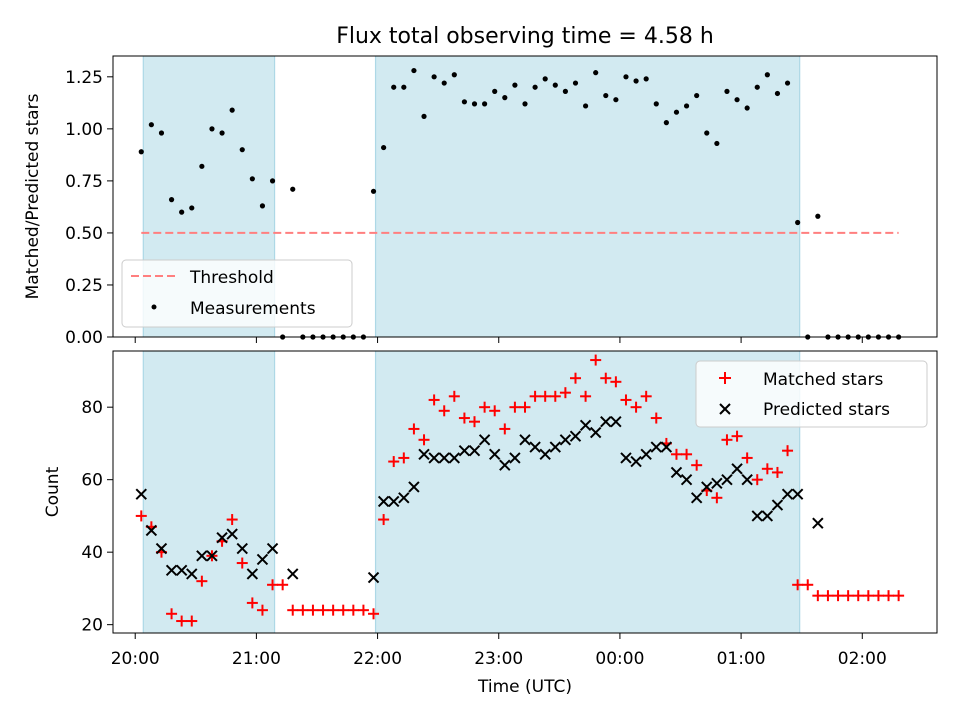 The image size is (960, 724). What do you see at coordinates (725, 409) in the screenshot?
I see `legend-predicted-swatch` at bounding box center [725, 409].